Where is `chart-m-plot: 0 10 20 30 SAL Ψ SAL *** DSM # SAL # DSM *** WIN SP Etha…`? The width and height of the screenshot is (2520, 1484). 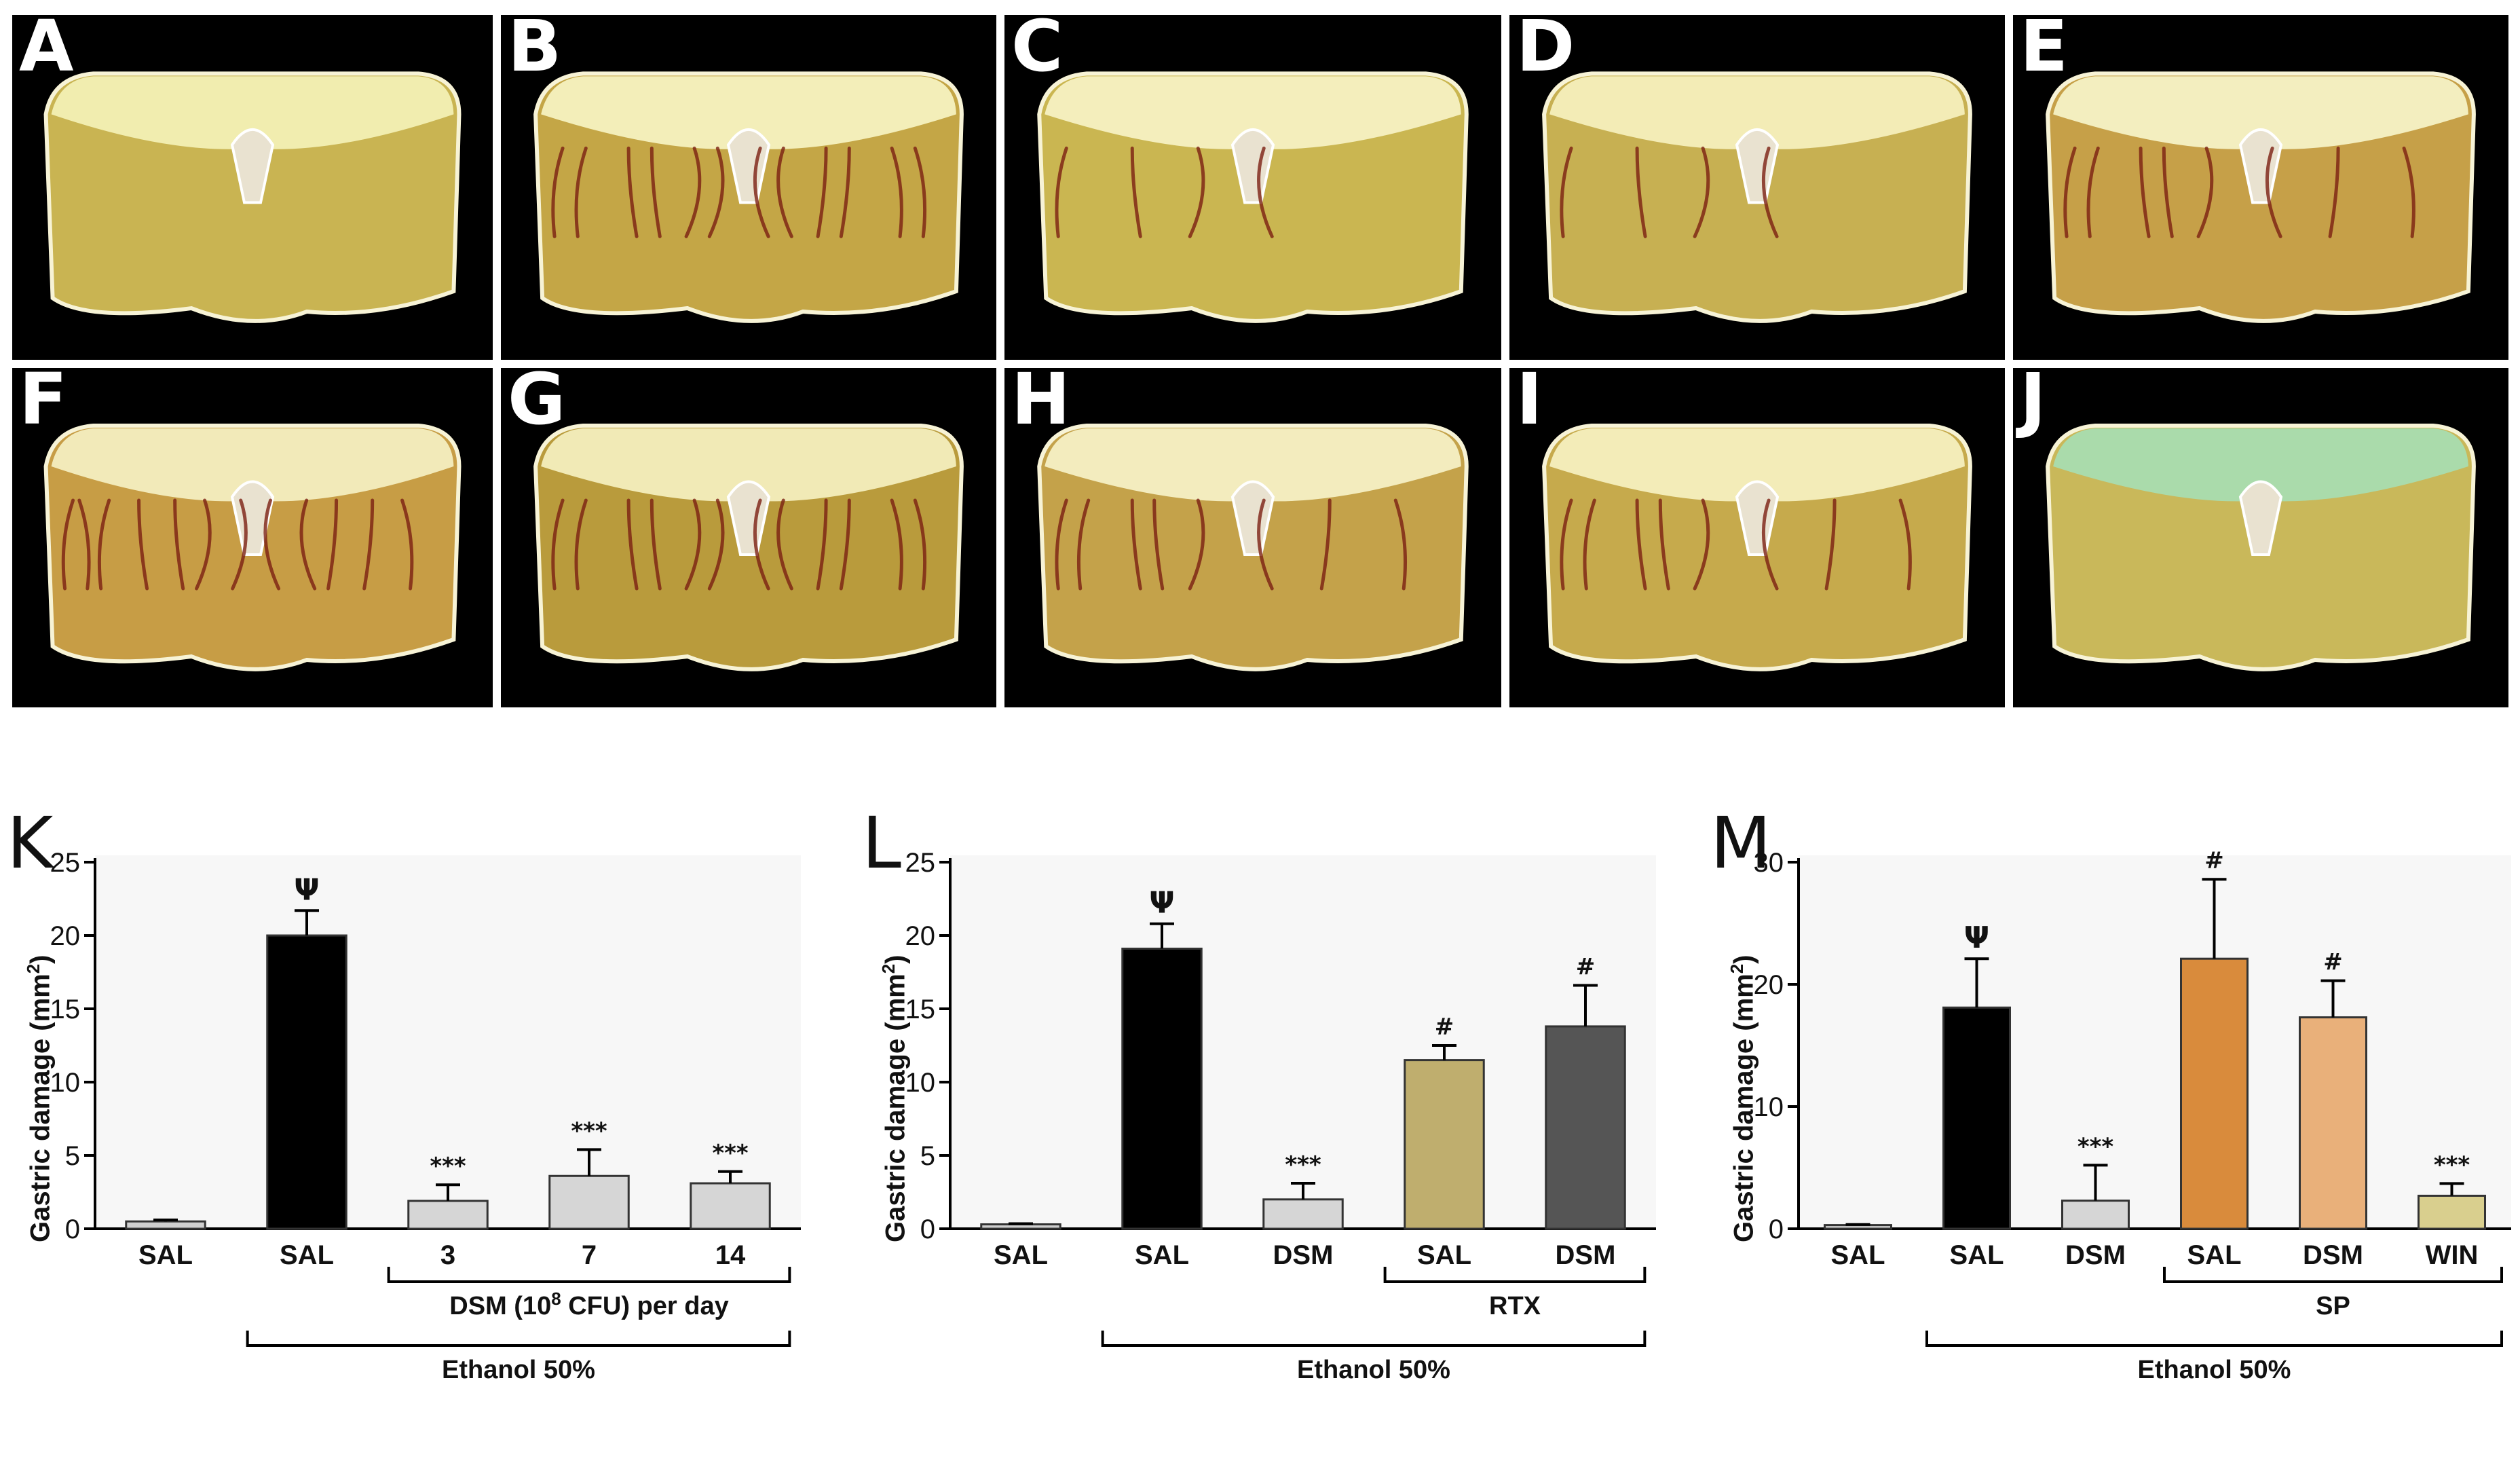 chart-m-plot: 0 10 20 30 SAL Ψ SAL *** DSM # SAL # DSM *** WIN SP Etha… is located at coordinates (2132, 1115).